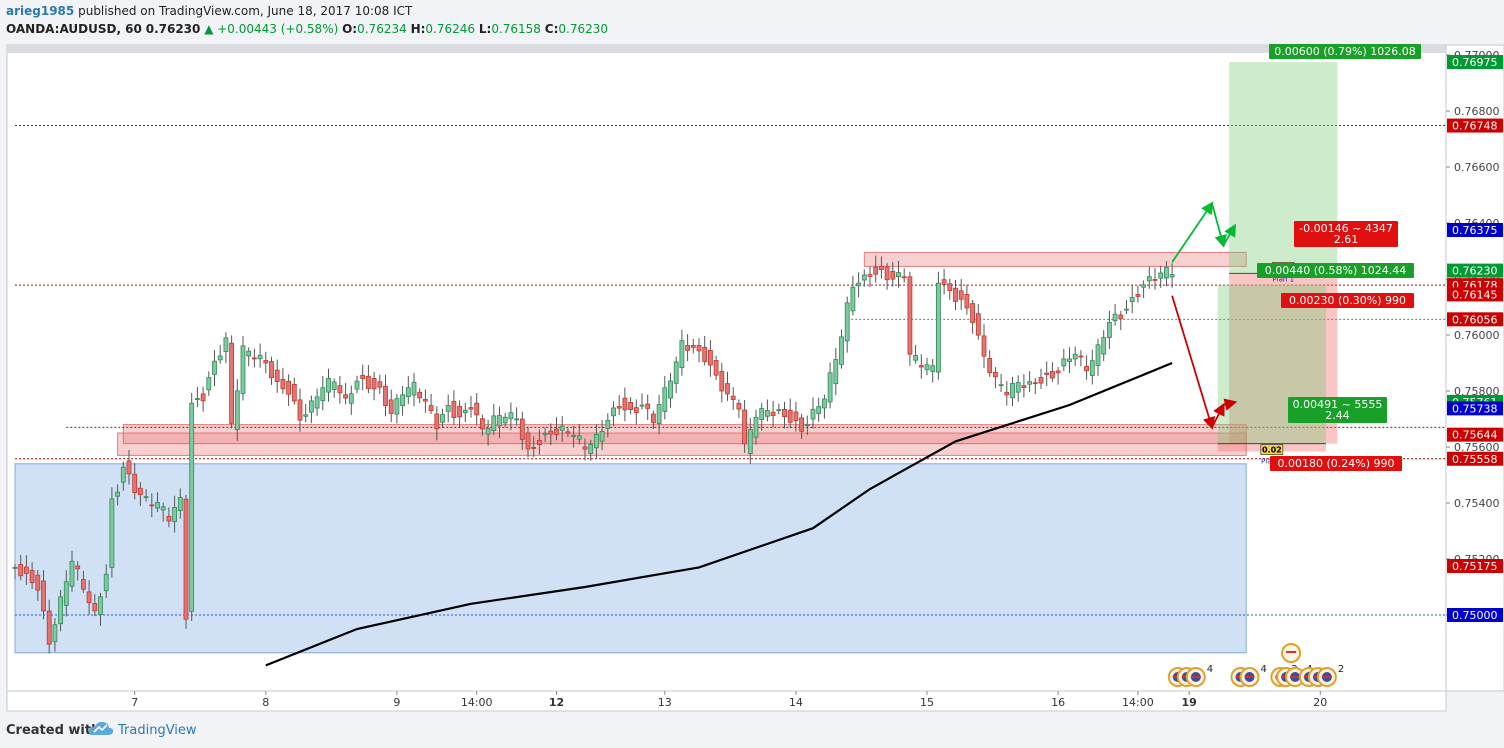 This screenshot has height=748, width=1504. I want to click on label-long2-target: 0.00230 (0.30%) 990, so click(1347, 300).